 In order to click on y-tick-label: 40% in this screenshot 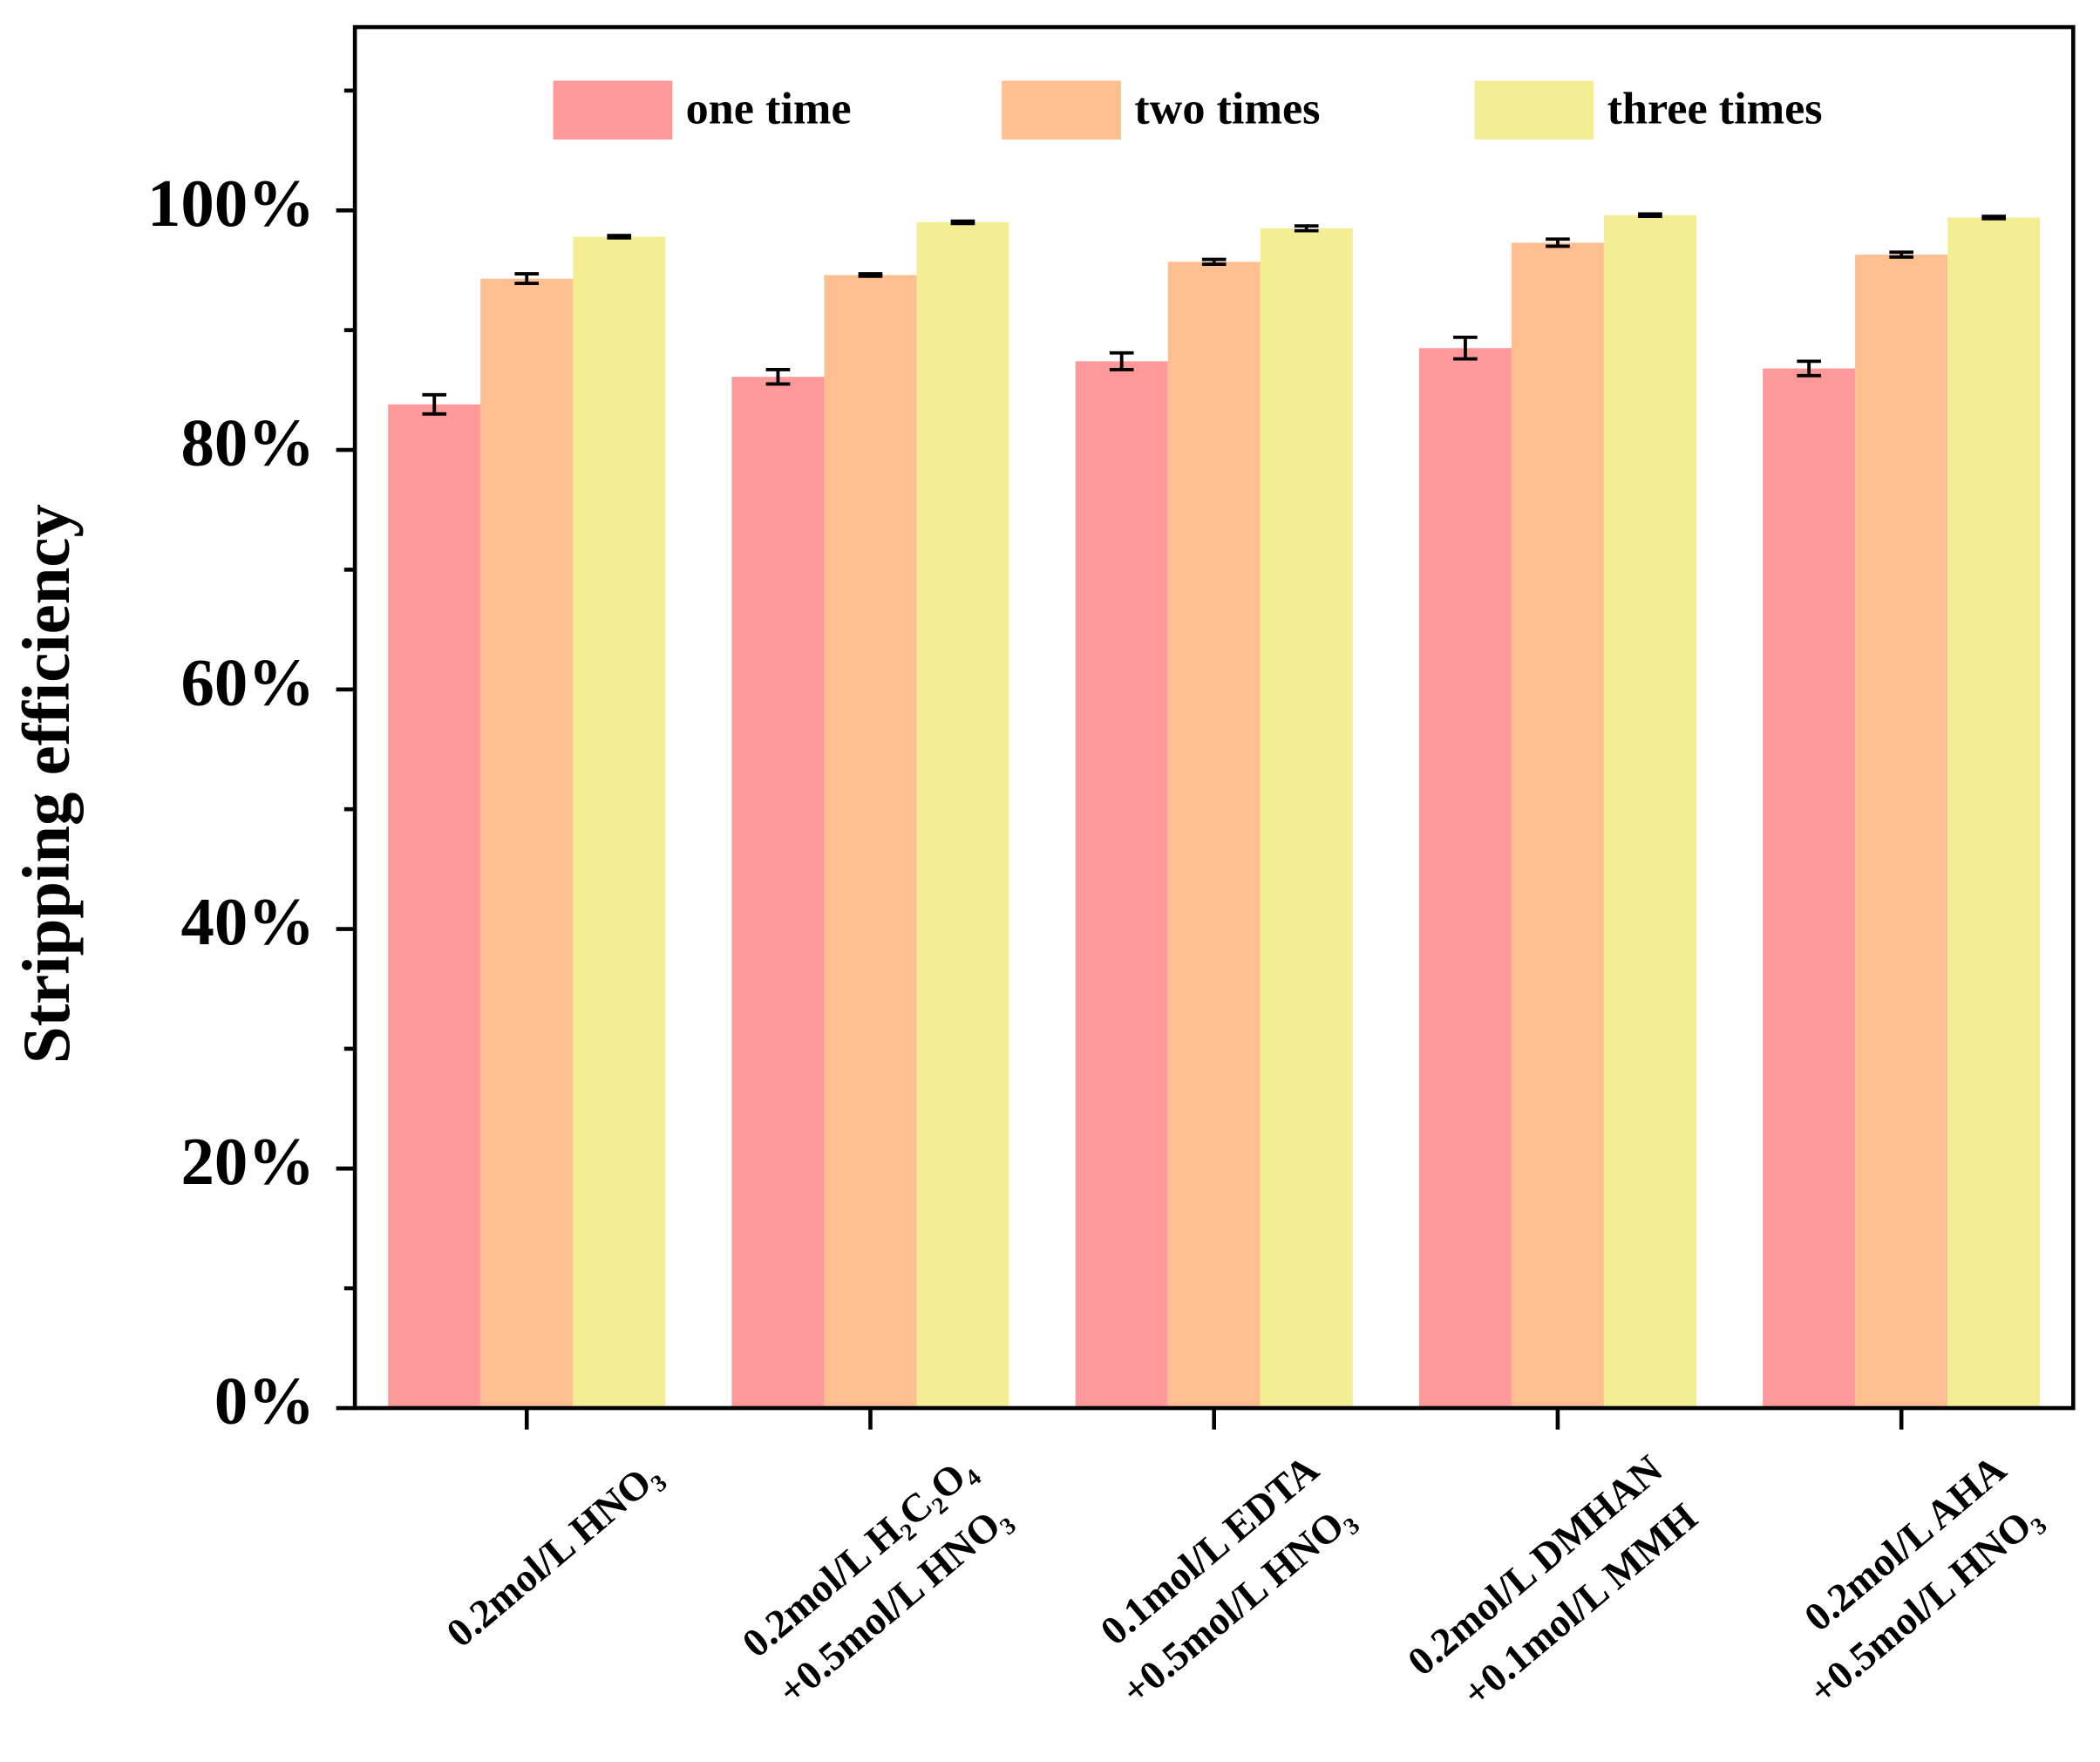, I will do `click(247, 922)`.